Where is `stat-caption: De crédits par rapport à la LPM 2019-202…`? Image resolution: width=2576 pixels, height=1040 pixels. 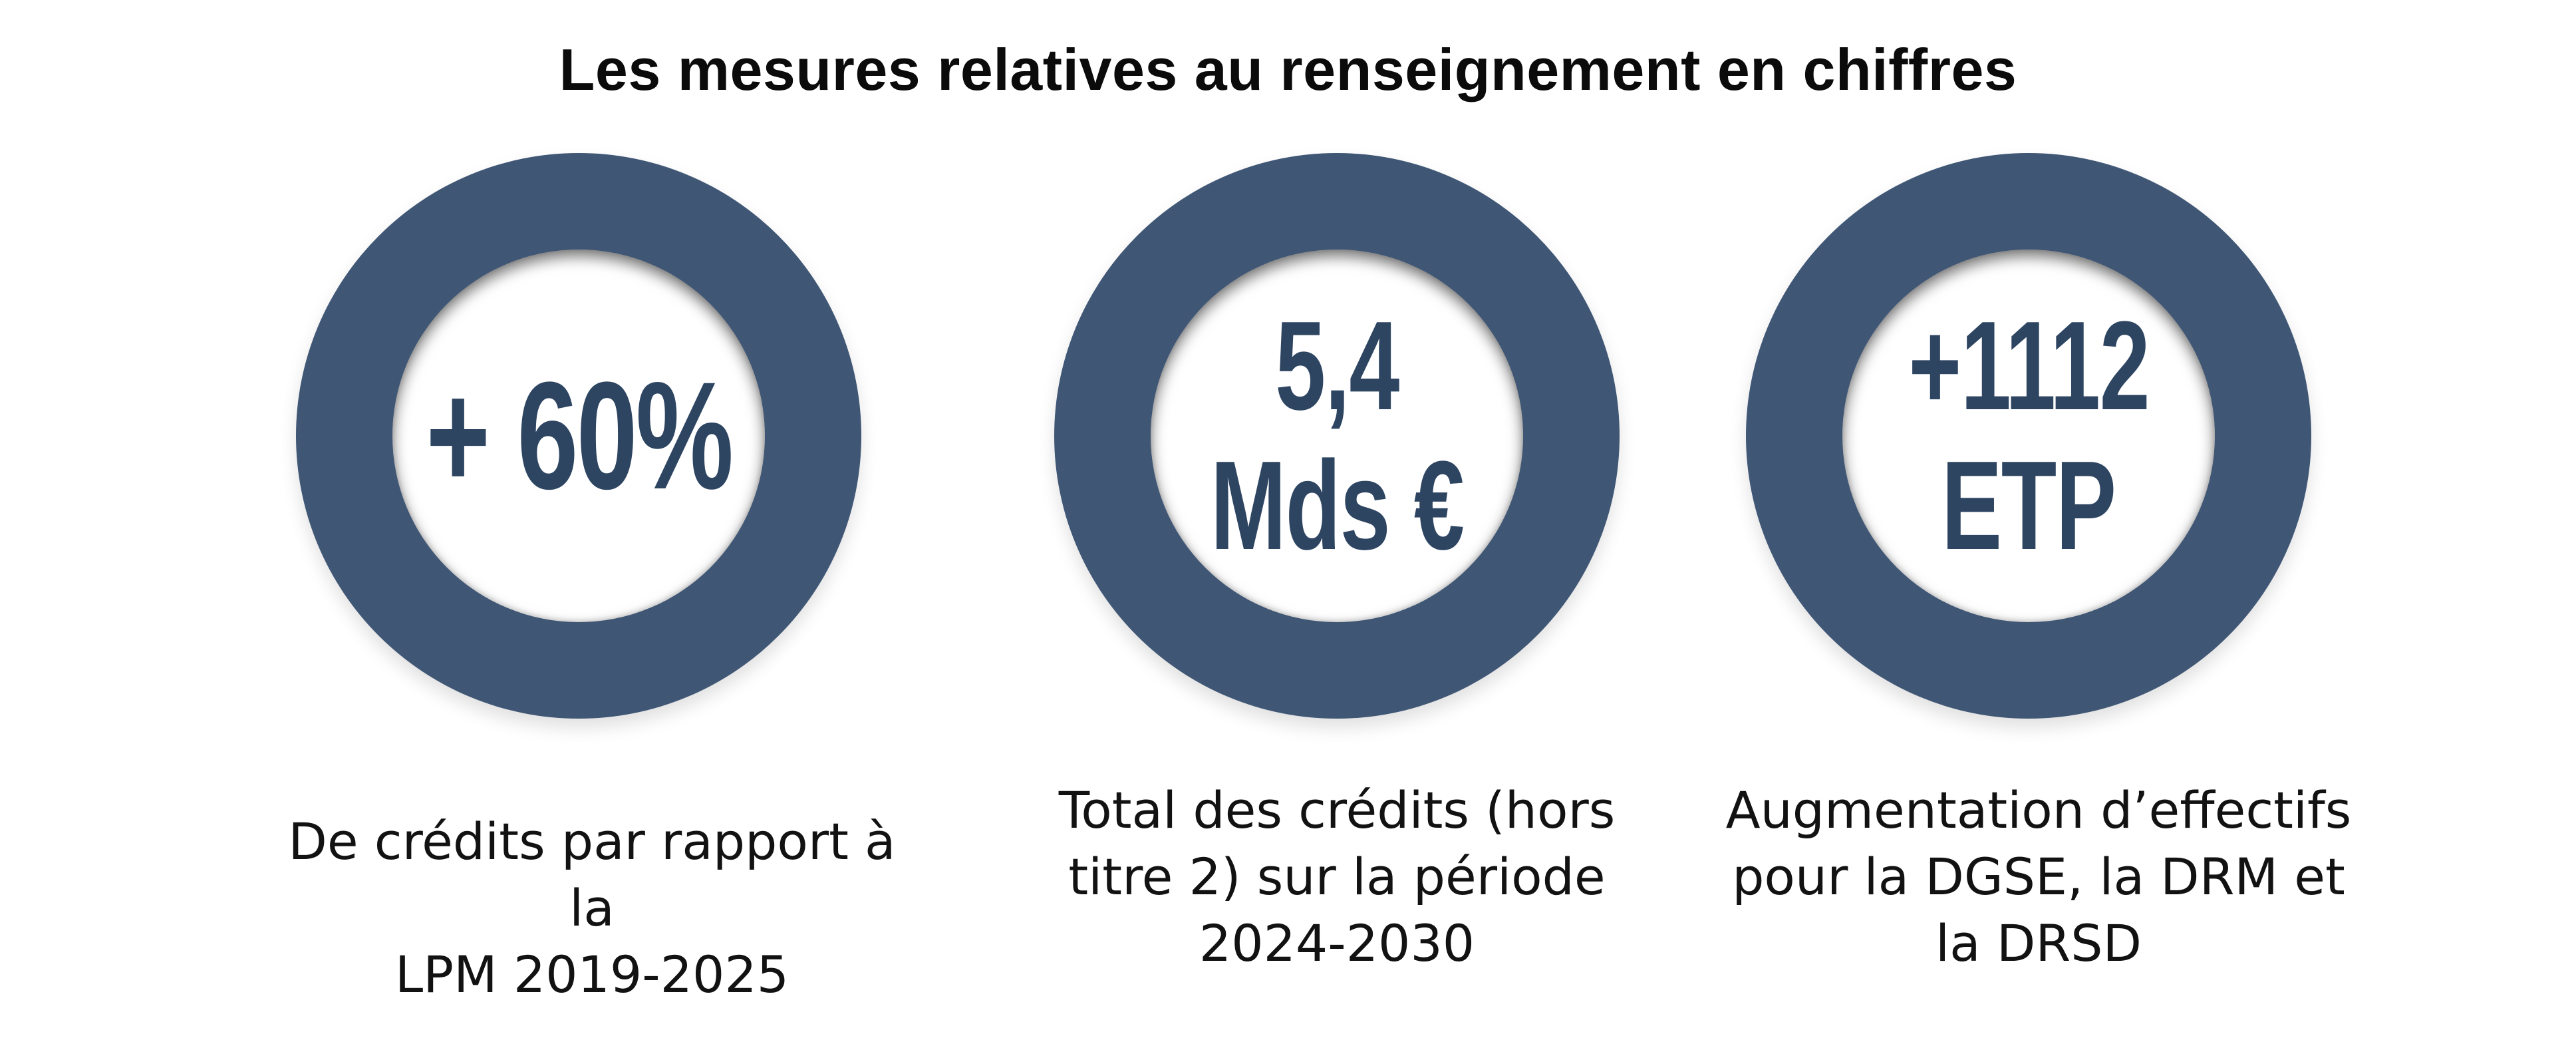 stat-caption: De crédits par rapport à la LPM 2019-202… is located at coordinates (592, 908).